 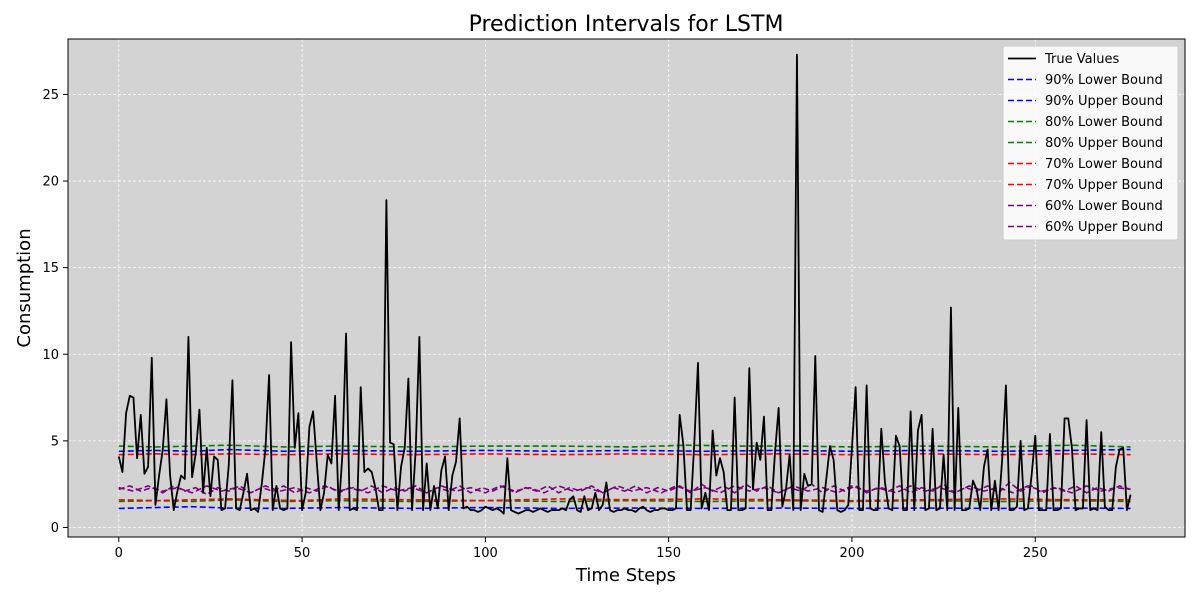 What do you see at coordinates (1081, 59) in the screenshot?
I see `legend-label: True Values` at bounding box center [1081, 59].